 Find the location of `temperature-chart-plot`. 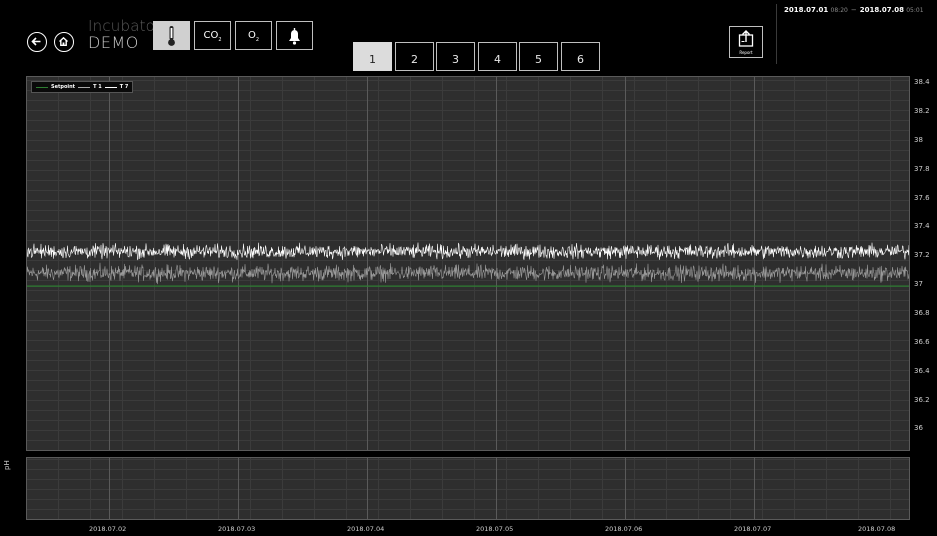

temperature-chart-plot is located at coordinates (468, 264).